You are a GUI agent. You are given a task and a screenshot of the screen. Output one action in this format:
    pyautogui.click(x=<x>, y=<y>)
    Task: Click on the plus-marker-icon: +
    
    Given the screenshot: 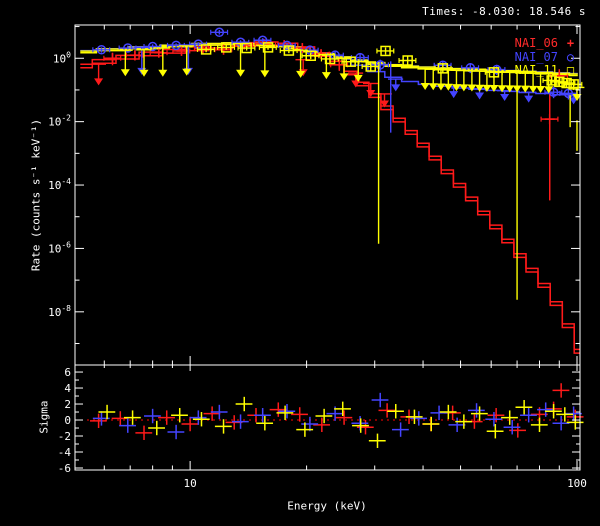 What is the action you would take?
    pyautogui.click(x=570, y=43)
    